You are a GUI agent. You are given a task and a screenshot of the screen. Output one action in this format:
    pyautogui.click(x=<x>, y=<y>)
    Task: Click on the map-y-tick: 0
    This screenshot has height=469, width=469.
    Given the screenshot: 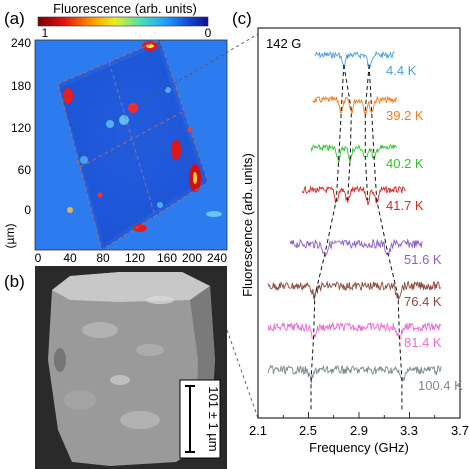 What is the action you would take?
    pyautogui.click(x=27, y=210)
    